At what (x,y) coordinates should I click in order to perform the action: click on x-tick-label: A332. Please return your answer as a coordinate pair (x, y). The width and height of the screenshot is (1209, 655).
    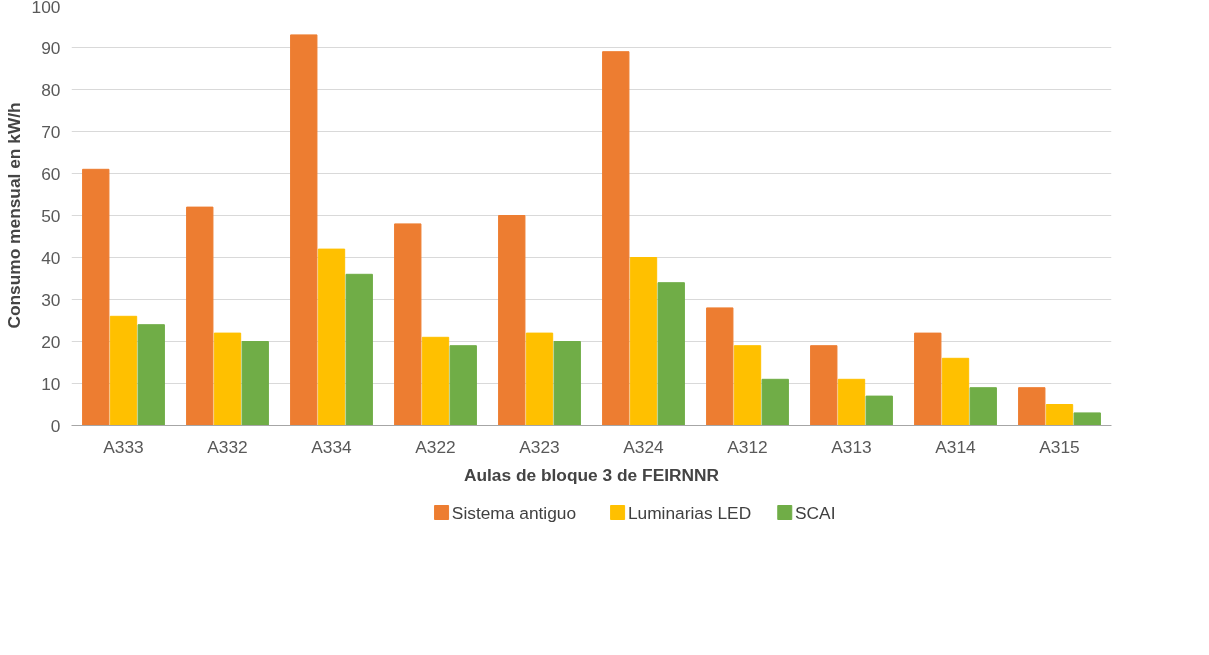
    Looking at the image, I should click on (227, 446).